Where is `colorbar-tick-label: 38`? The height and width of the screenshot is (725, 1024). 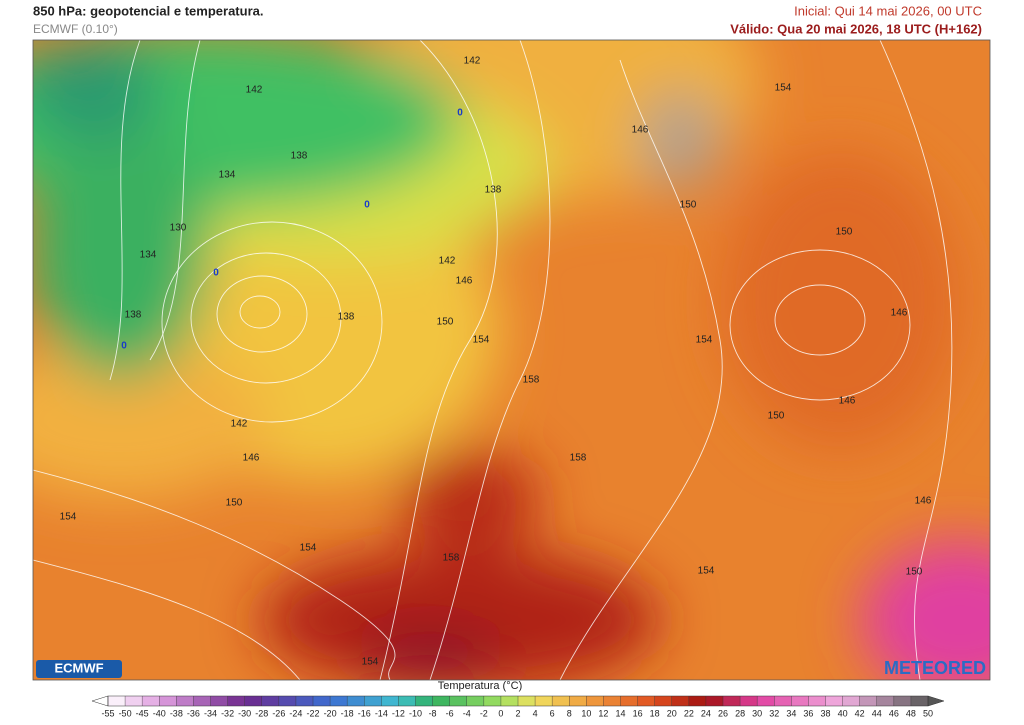 colorbar-tick-label: 38 is located at coordinates (825, 713).